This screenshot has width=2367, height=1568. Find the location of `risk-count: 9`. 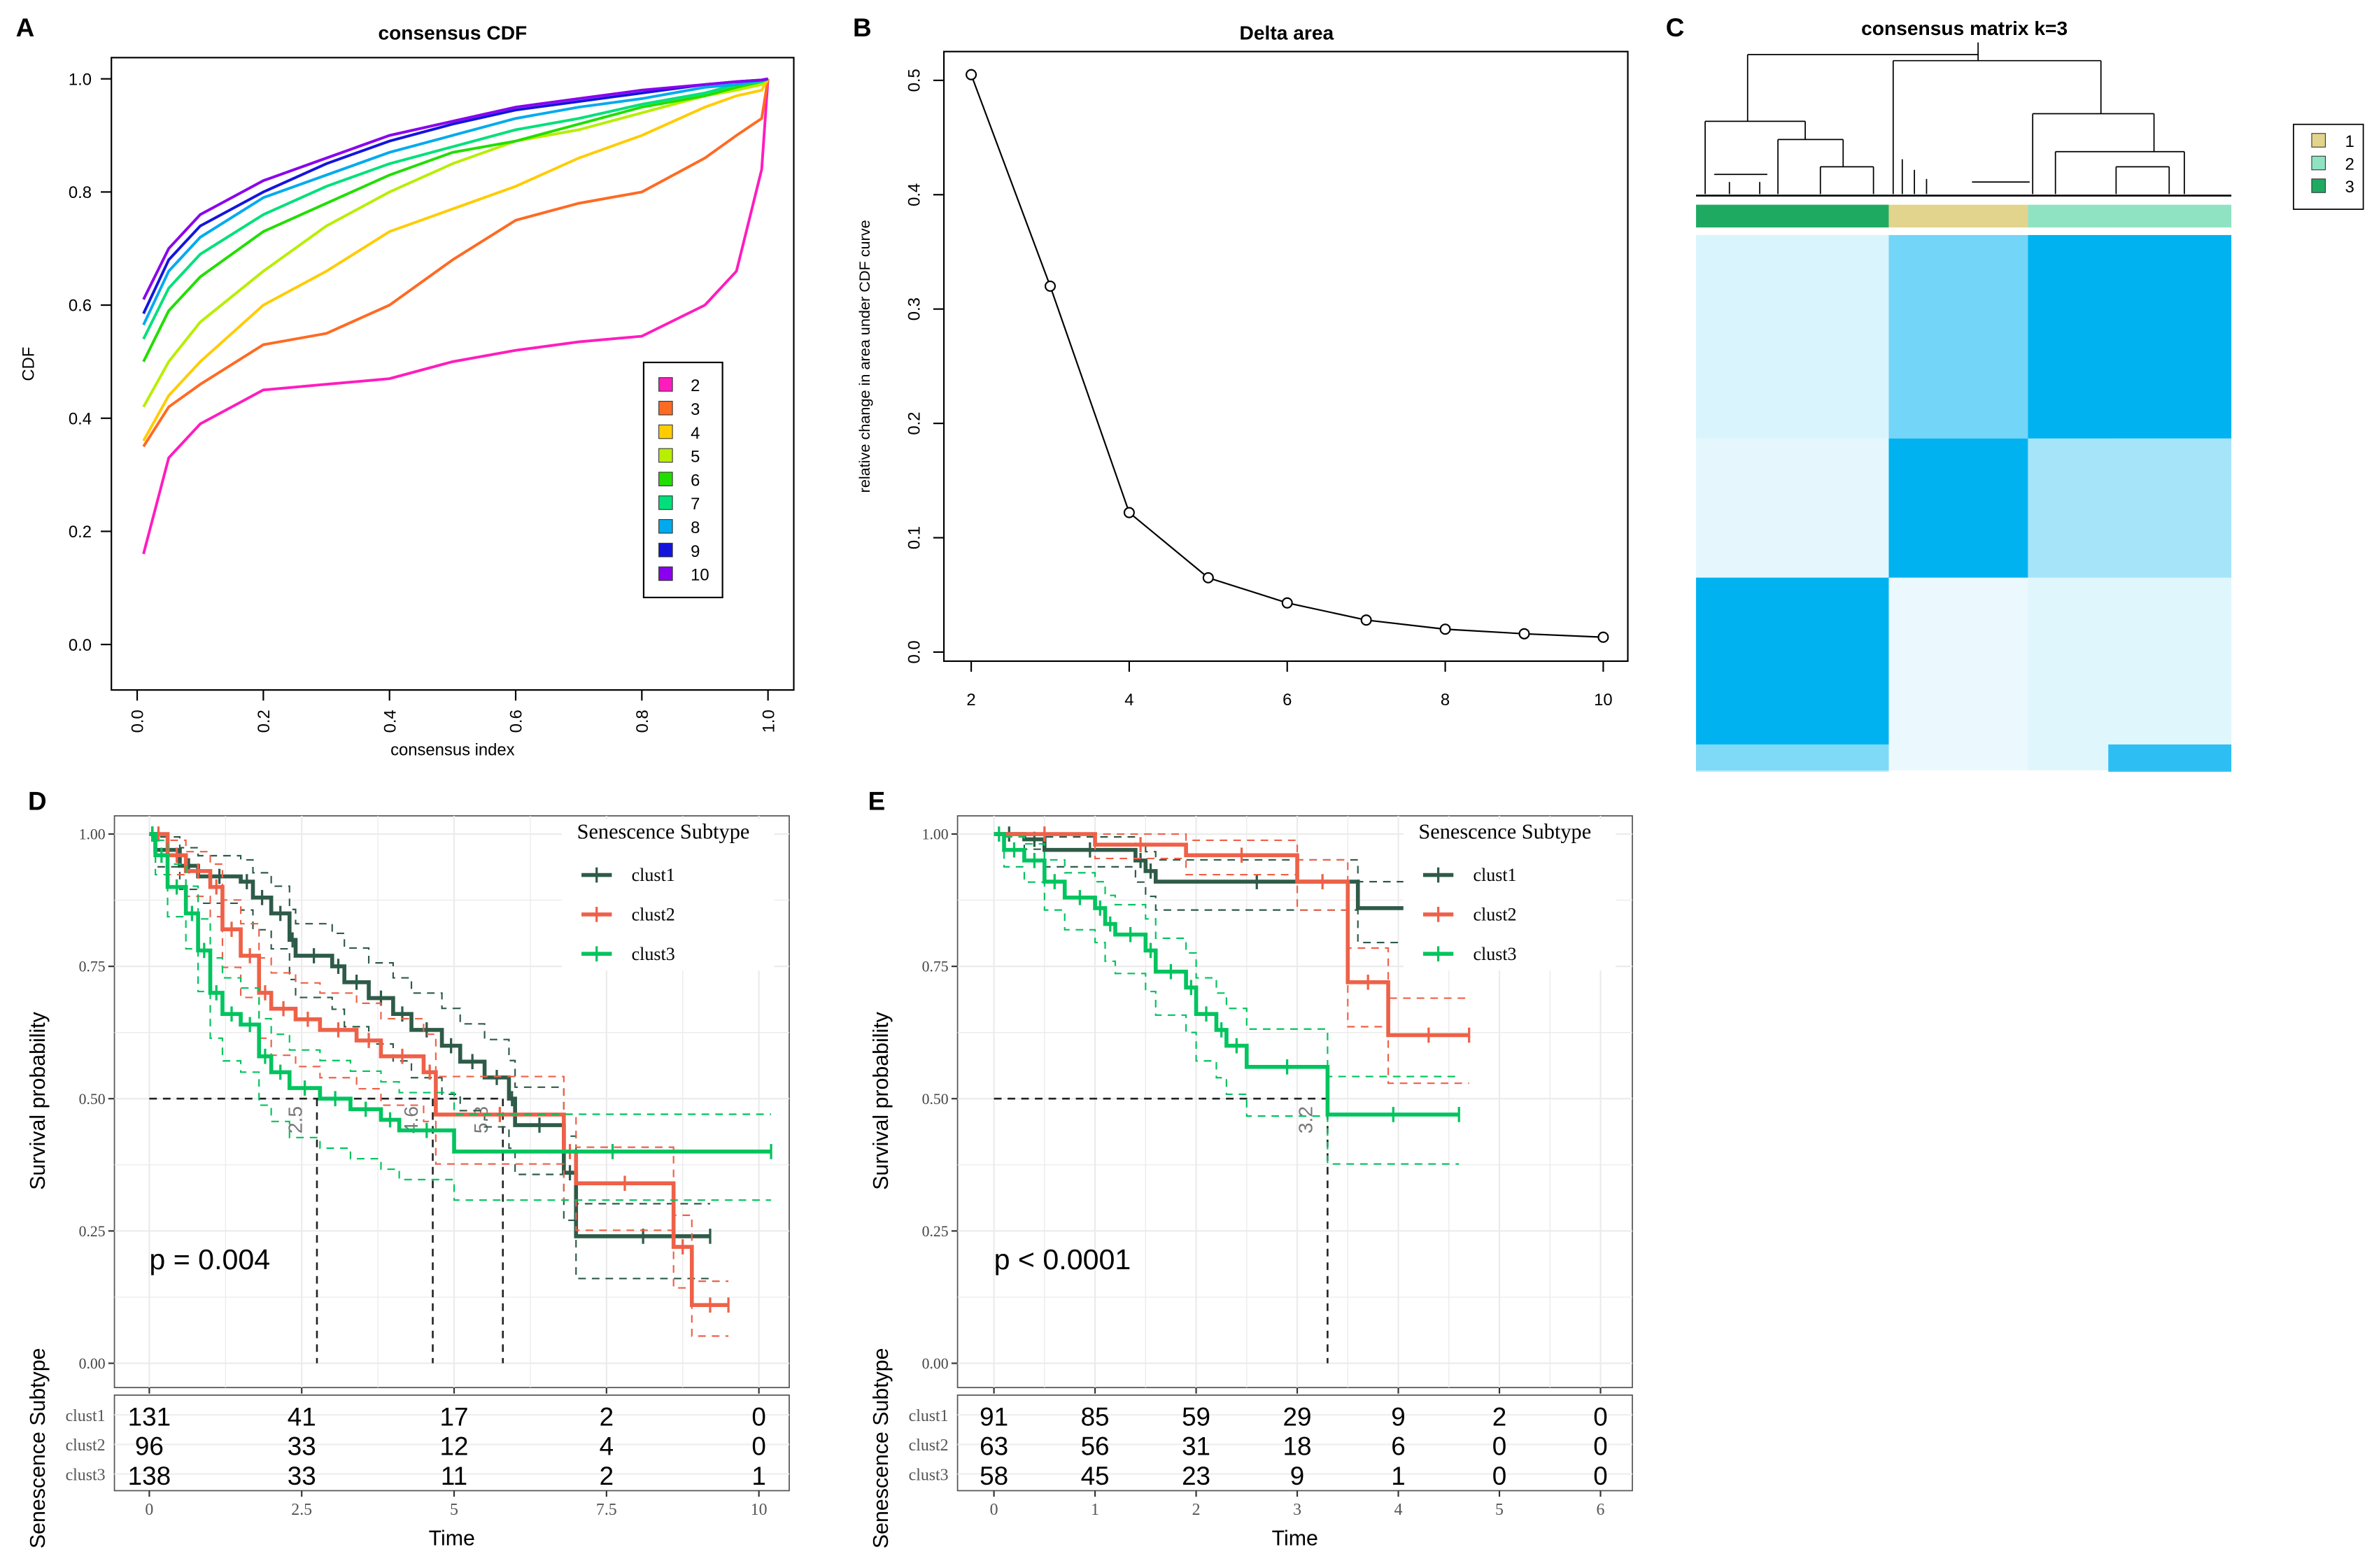

risk-count: 9 is located at coordinates (1297, 1476).